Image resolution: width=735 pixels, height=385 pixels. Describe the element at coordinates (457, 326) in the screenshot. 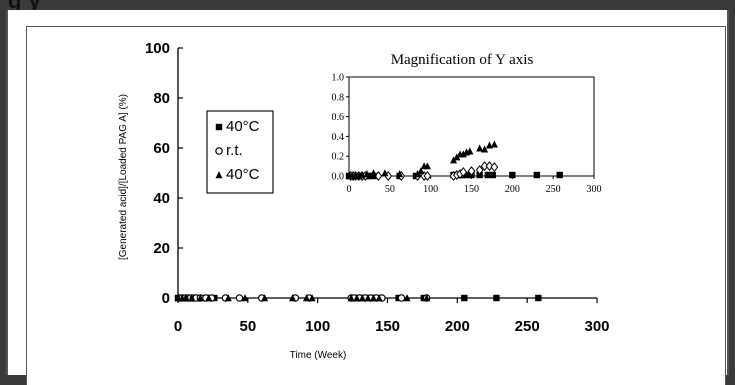

I see `x-tick-label: 200` at that location.